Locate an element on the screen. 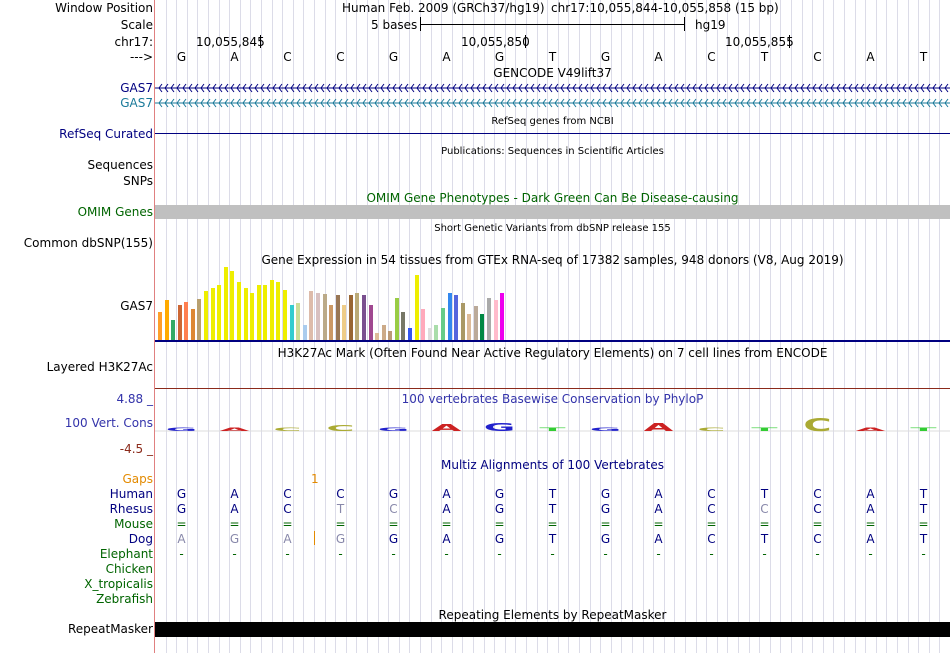 This screenshot has width=950, height=653. refseq-label: RefSeq Curated is located at coordinates (106, 134).